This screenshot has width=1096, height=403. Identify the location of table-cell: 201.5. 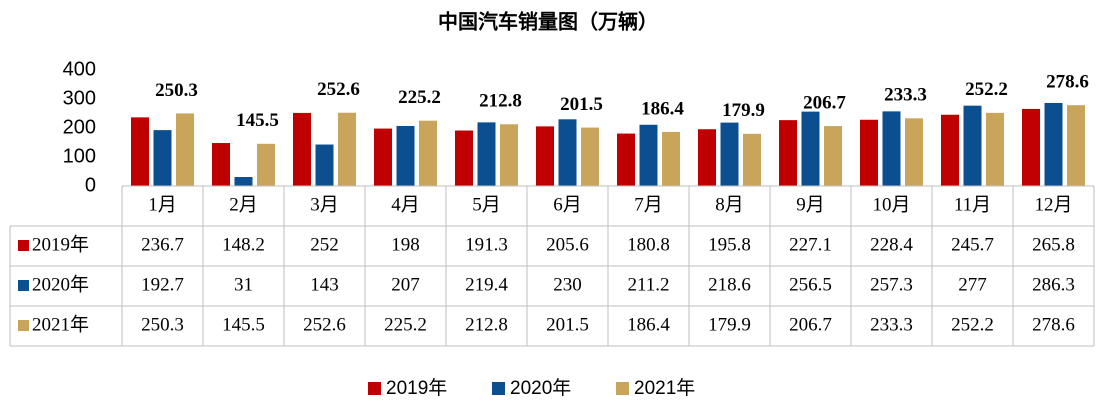
(567, 324).